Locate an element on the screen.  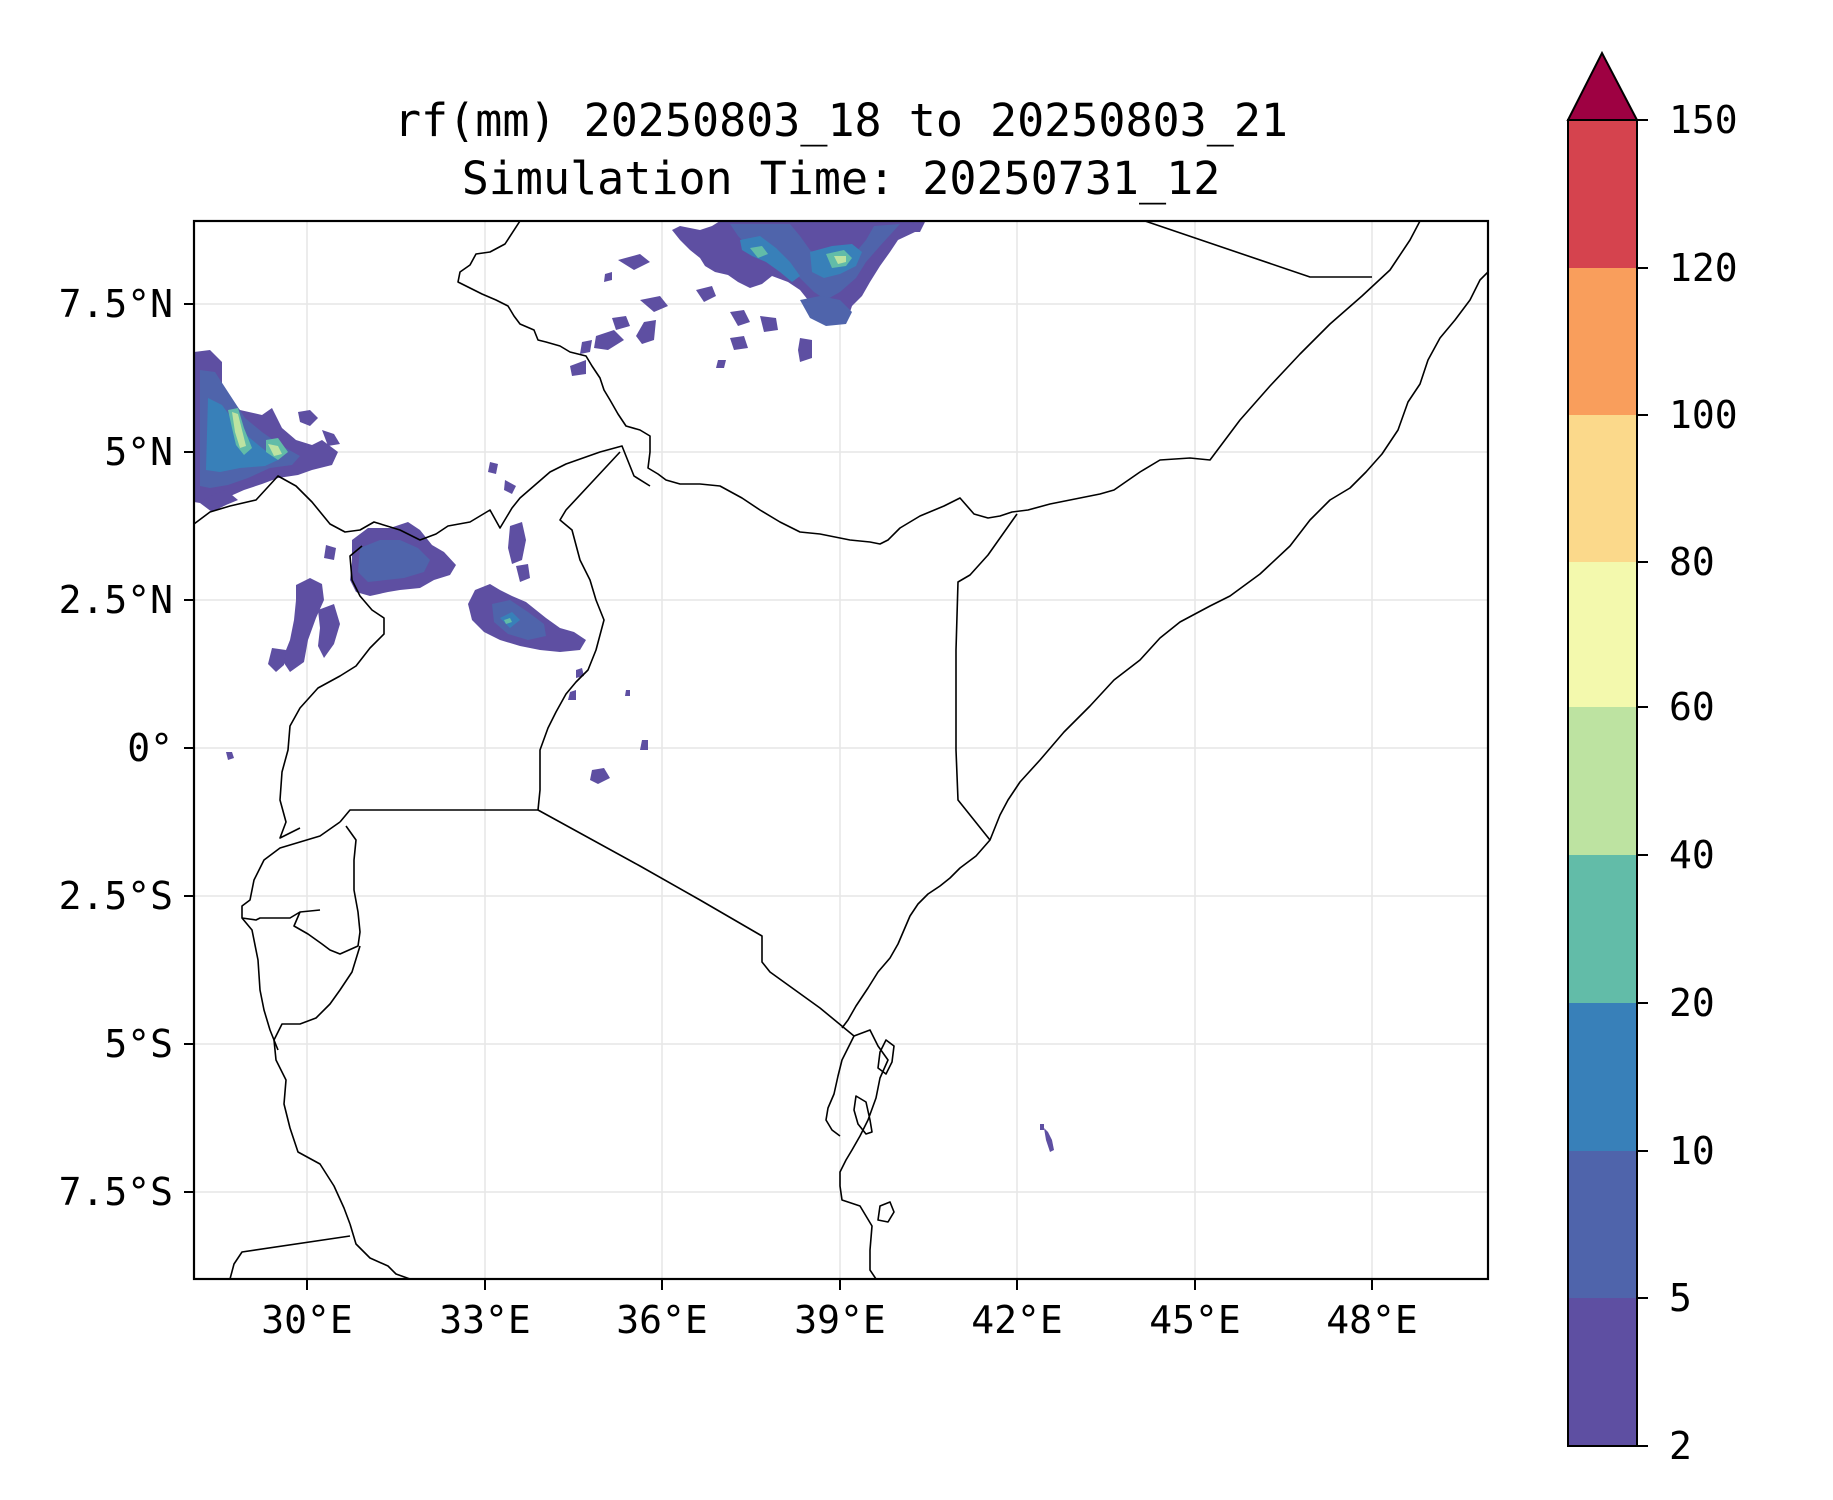
colorbar-label: 80 is located at coordinates (1692, 562).